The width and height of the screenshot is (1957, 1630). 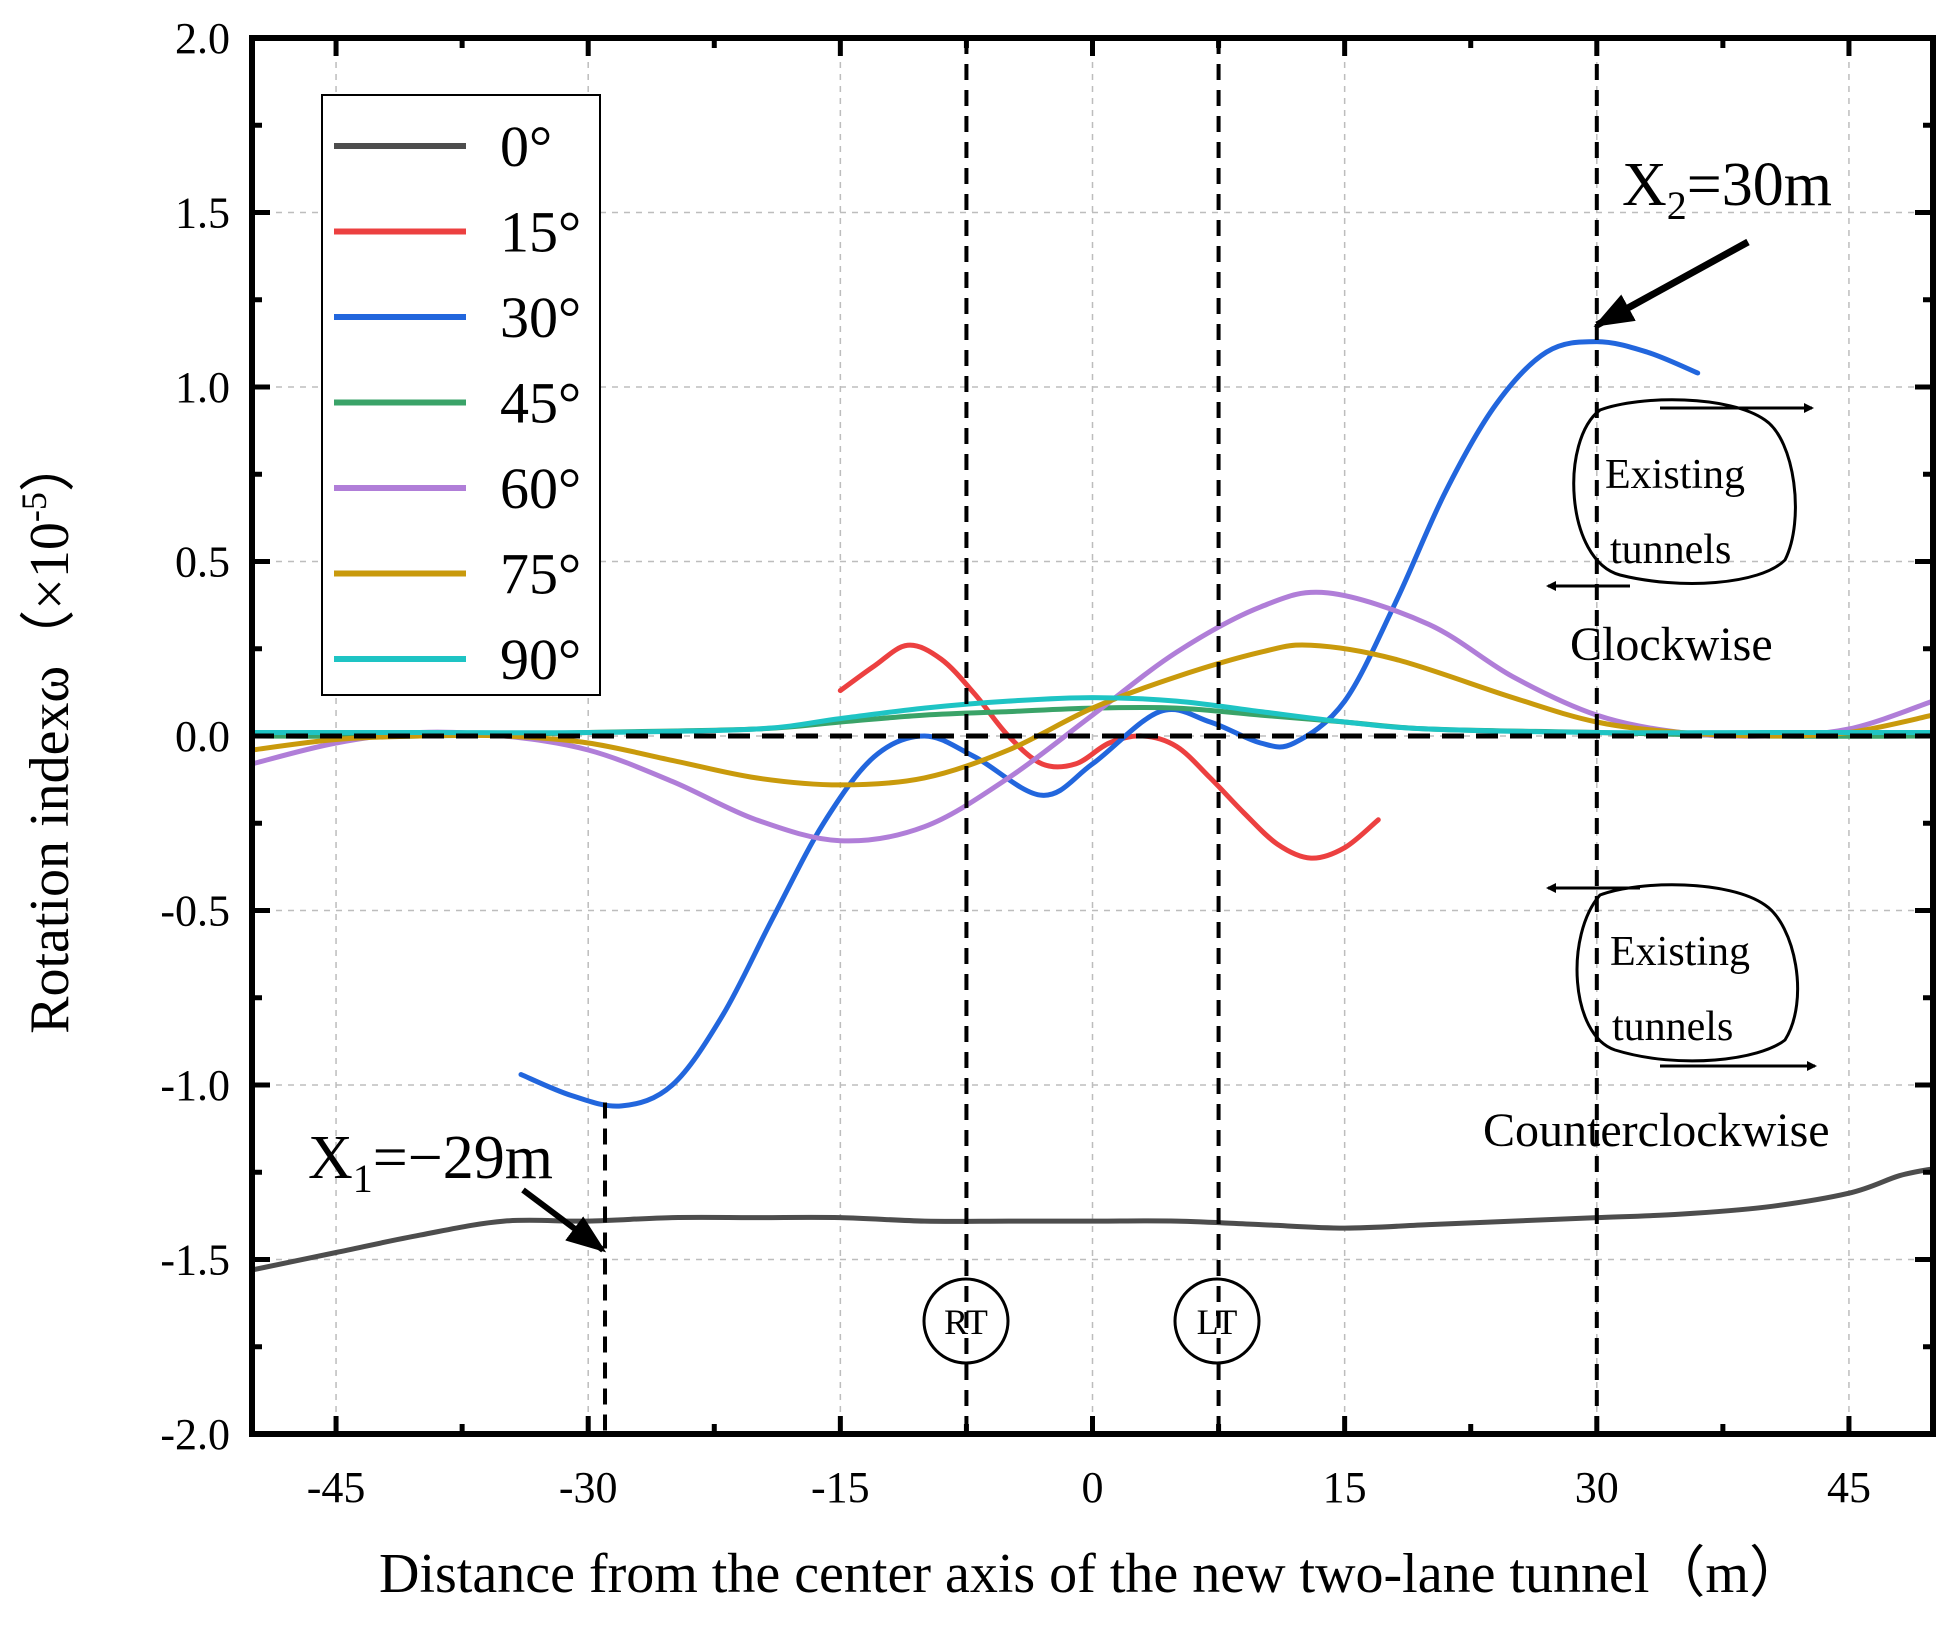 I want to click on legend-label-0: 0°, so click(x=526, y=146).